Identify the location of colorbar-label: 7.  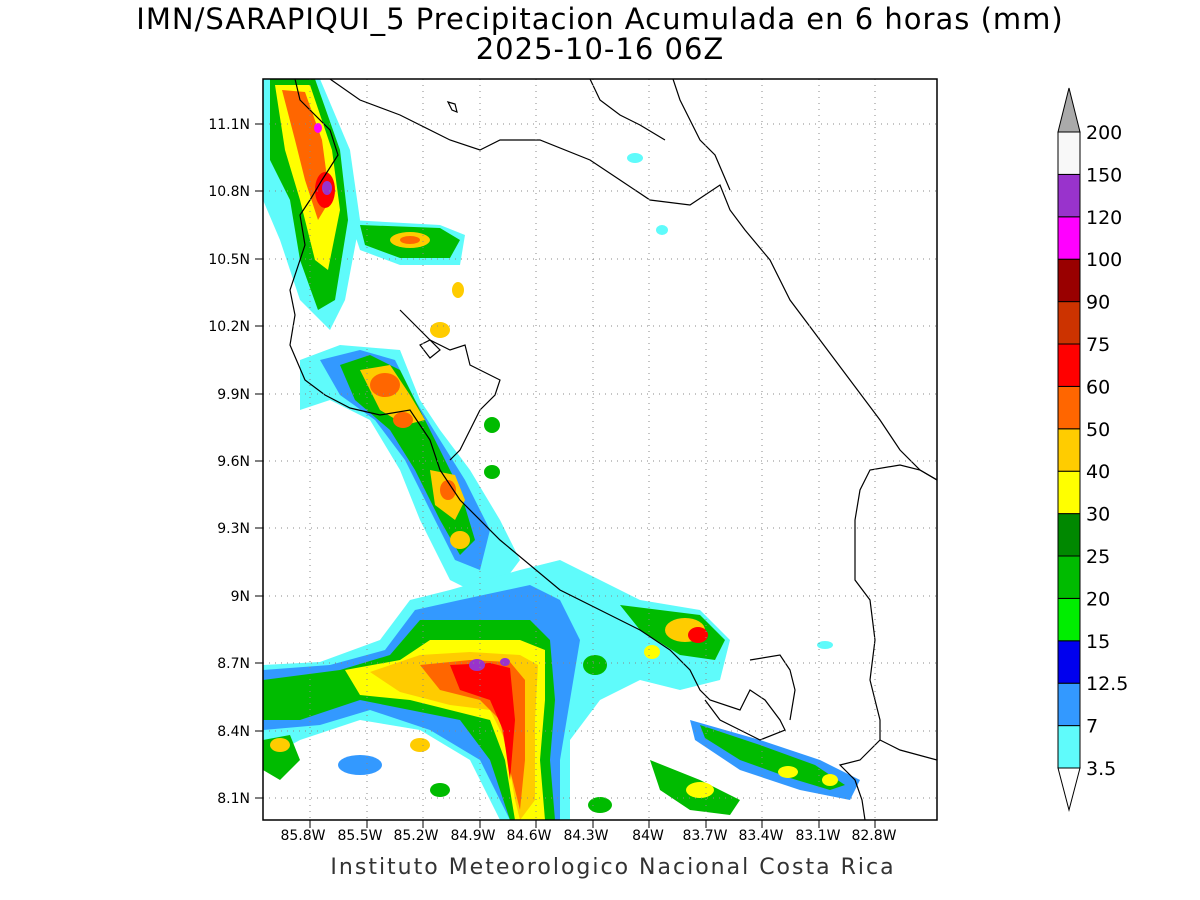
(1092, 727).